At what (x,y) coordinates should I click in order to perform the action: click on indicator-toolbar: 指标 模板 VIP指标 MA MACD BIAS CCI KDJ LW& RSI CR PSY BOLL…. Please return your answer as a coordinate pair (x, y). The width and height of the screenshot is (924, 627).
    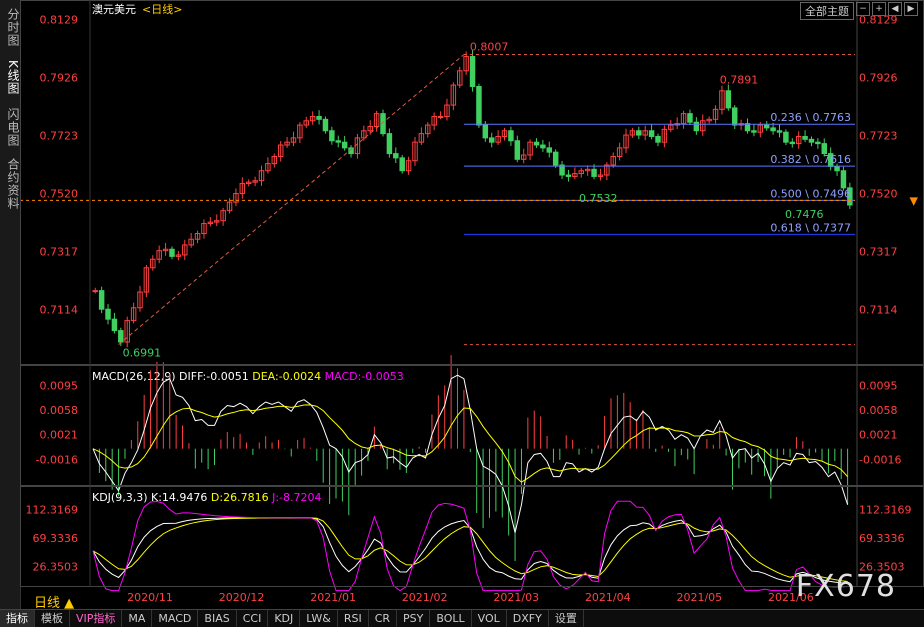
    Looking at the image, I should click on (462, 618).